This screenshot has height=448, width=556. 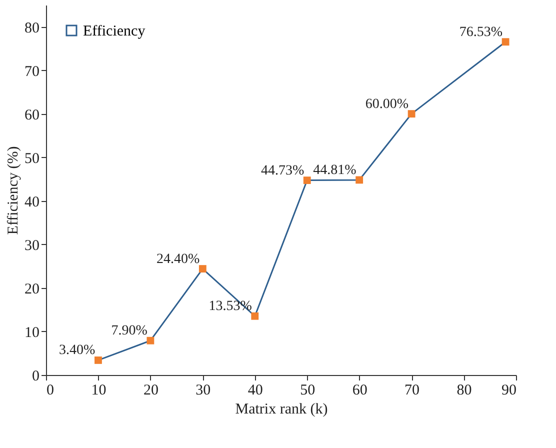 I want to click on x-tick-label: 60, so click(x=360, y=390).